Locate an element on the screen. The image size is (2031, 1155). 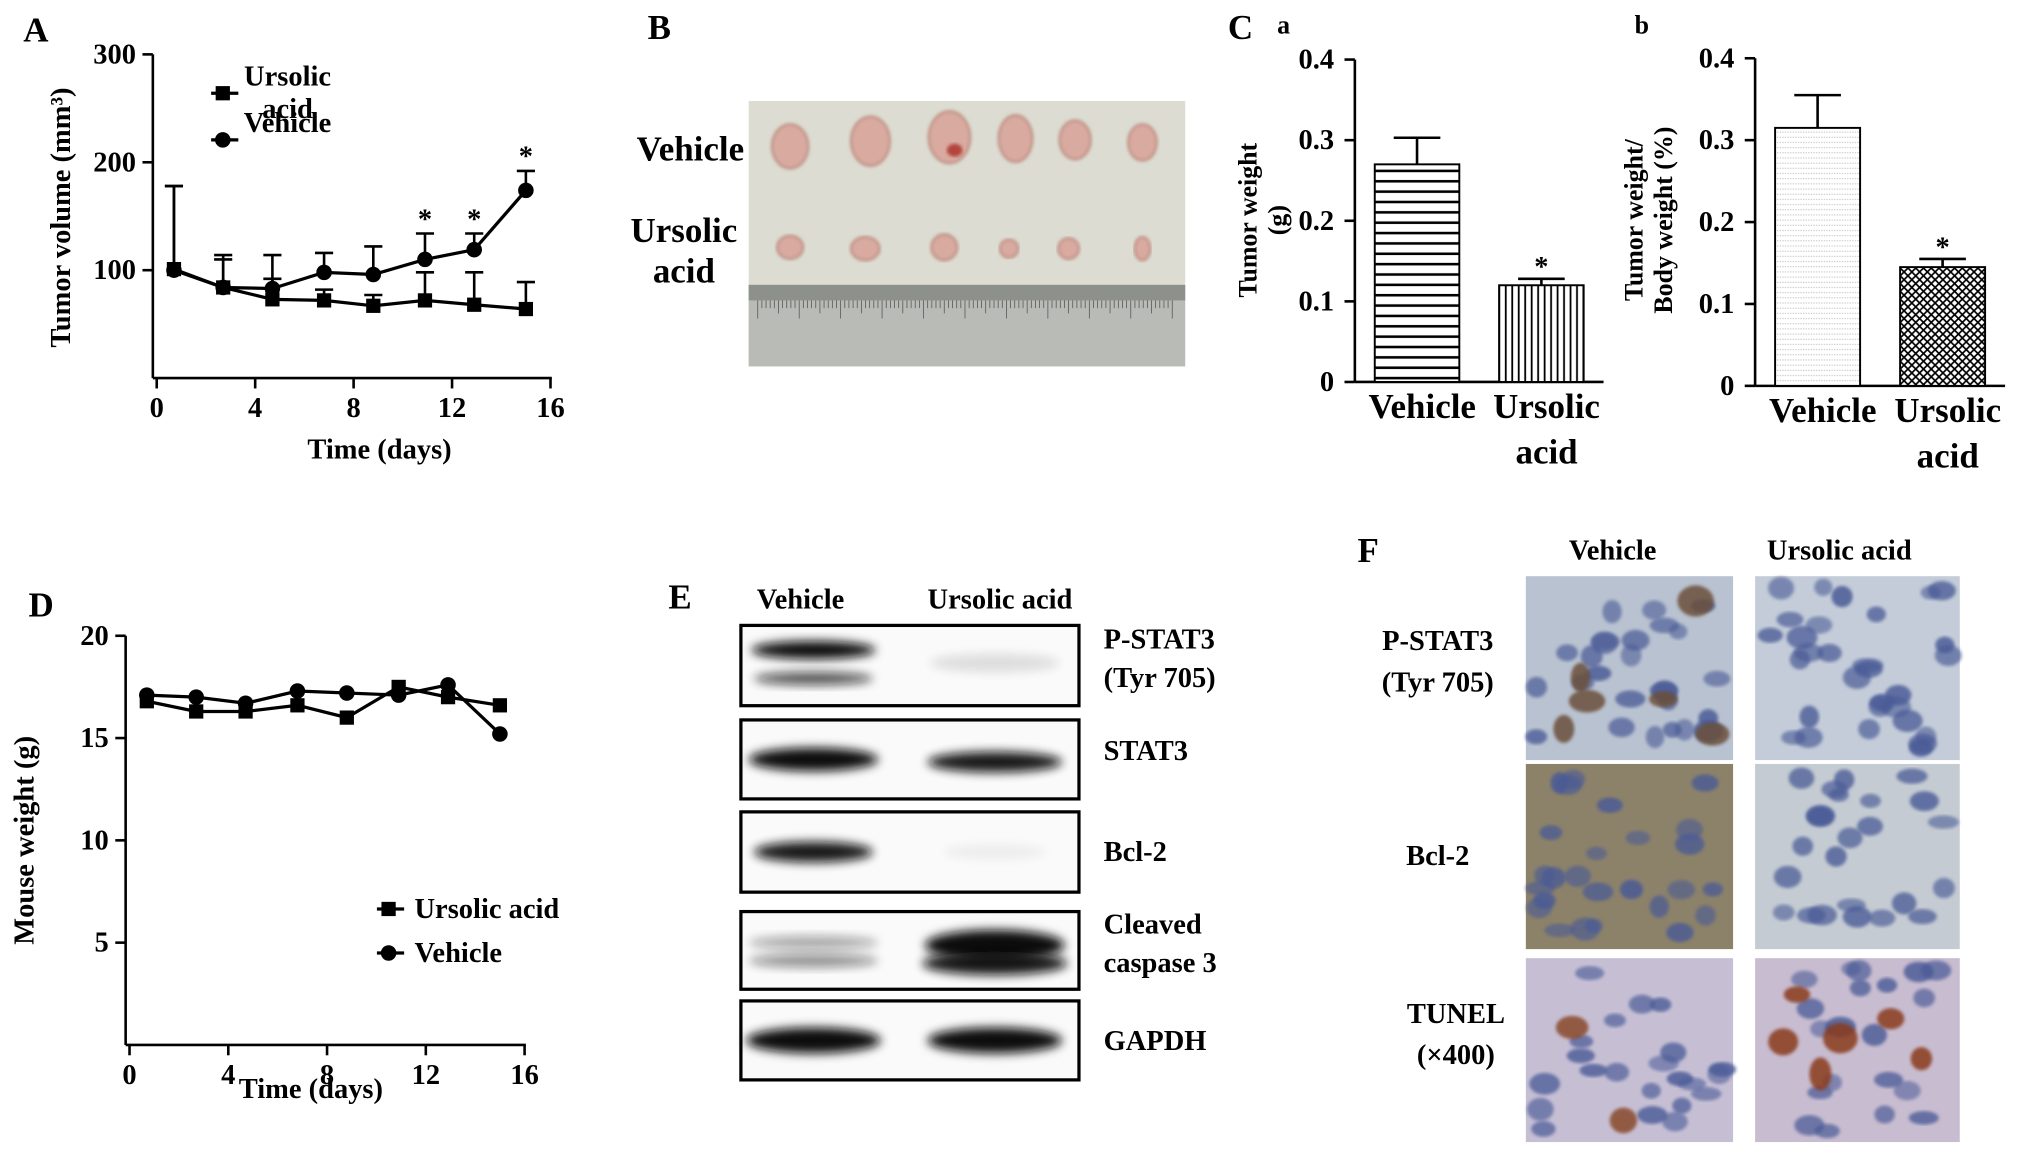
column-label: Vehicle is located at coordinates (1613, 550).